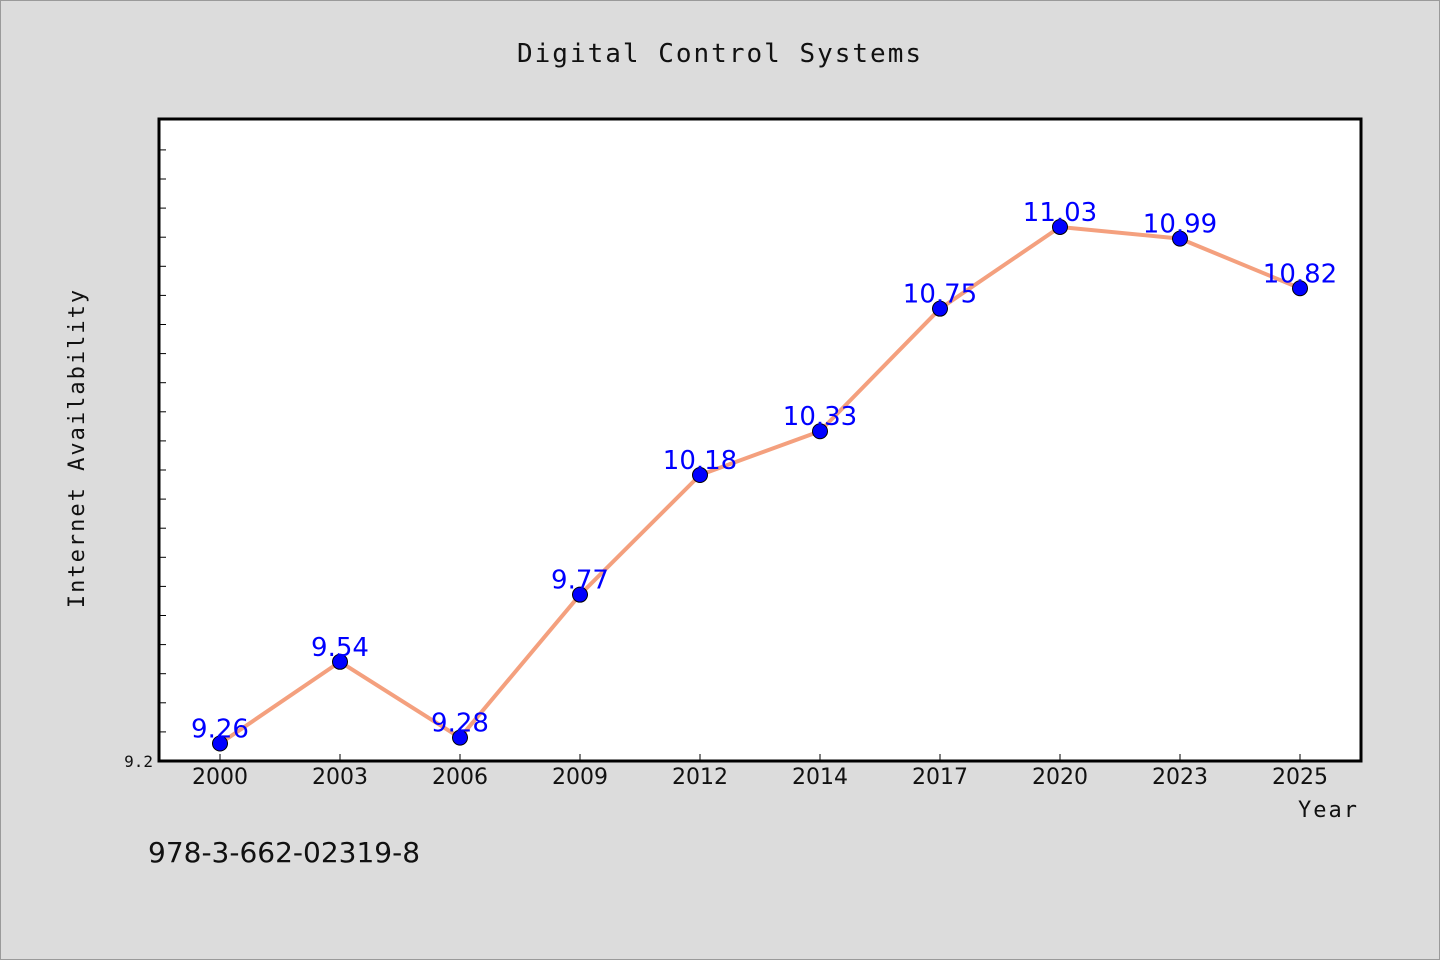 This screenshot has height=960, width=1440. What do you see at coordinates (760, 772) in the screenshot?
I see `x-axis-ticks: 2000 2003 2006 2009 2012 2014 2017 2020 2023 2025` at bounding box center [760, 772].